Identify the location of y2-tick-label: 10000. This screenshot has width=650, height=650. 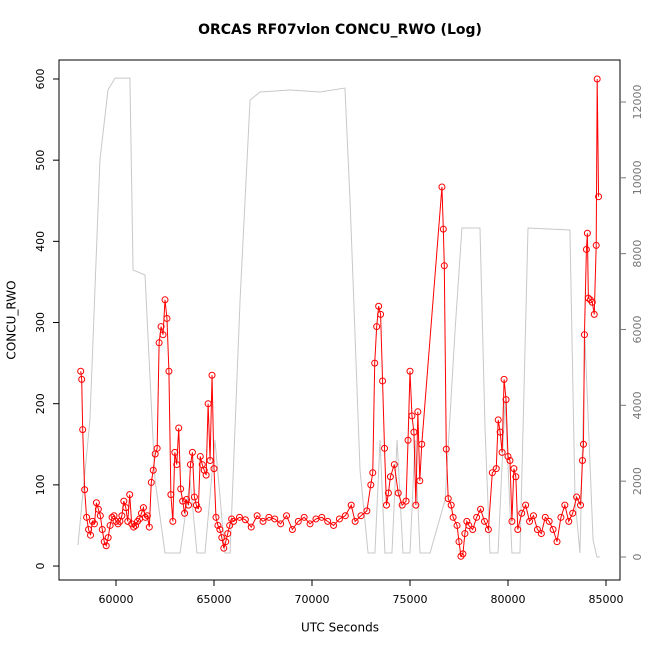
(637, 177).